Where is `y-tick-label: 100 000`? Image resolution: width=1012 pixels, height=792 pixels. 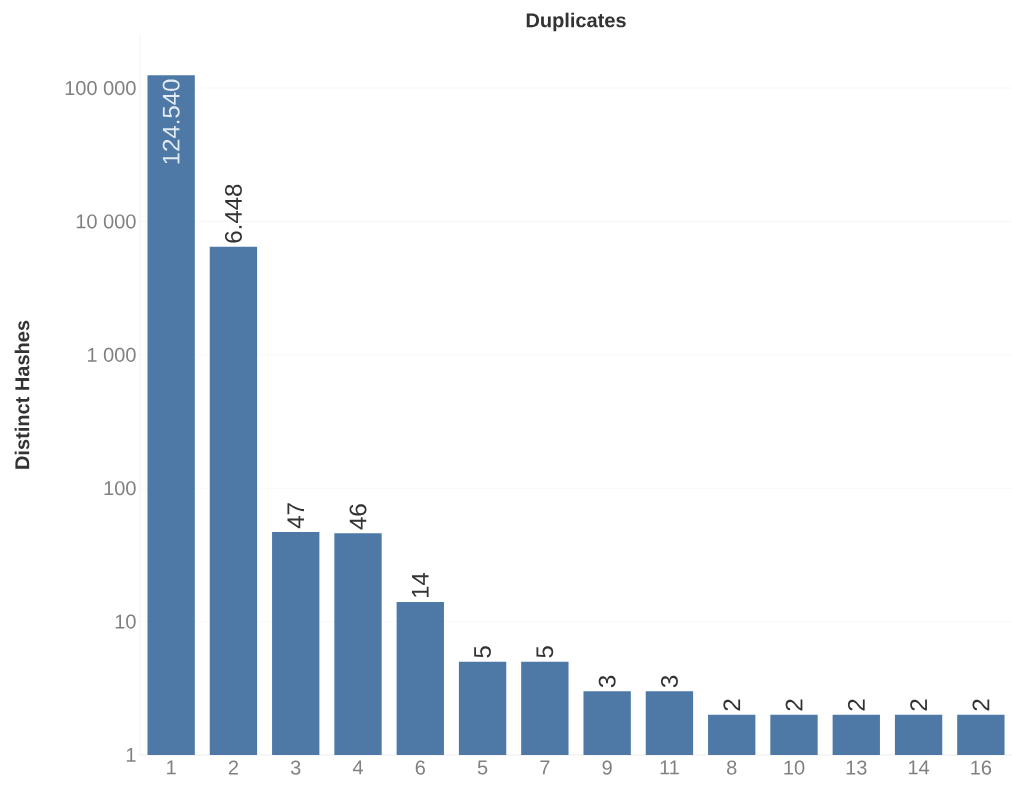
y-tick-label: 100 000 is located at coordinates (100, 88).